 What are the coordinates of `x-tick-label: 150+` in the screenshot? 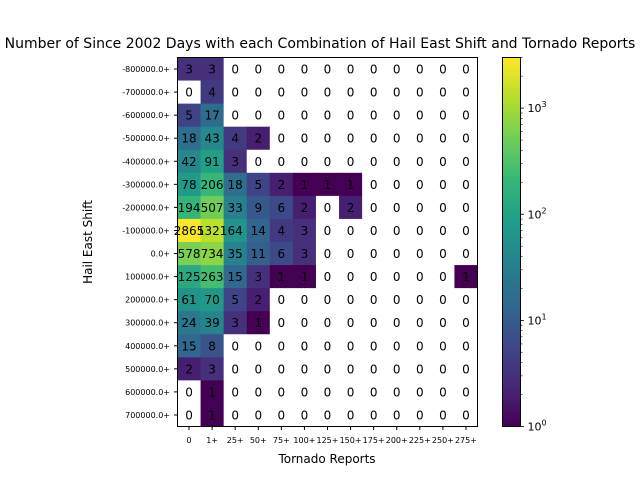 It's located at (351, 440).